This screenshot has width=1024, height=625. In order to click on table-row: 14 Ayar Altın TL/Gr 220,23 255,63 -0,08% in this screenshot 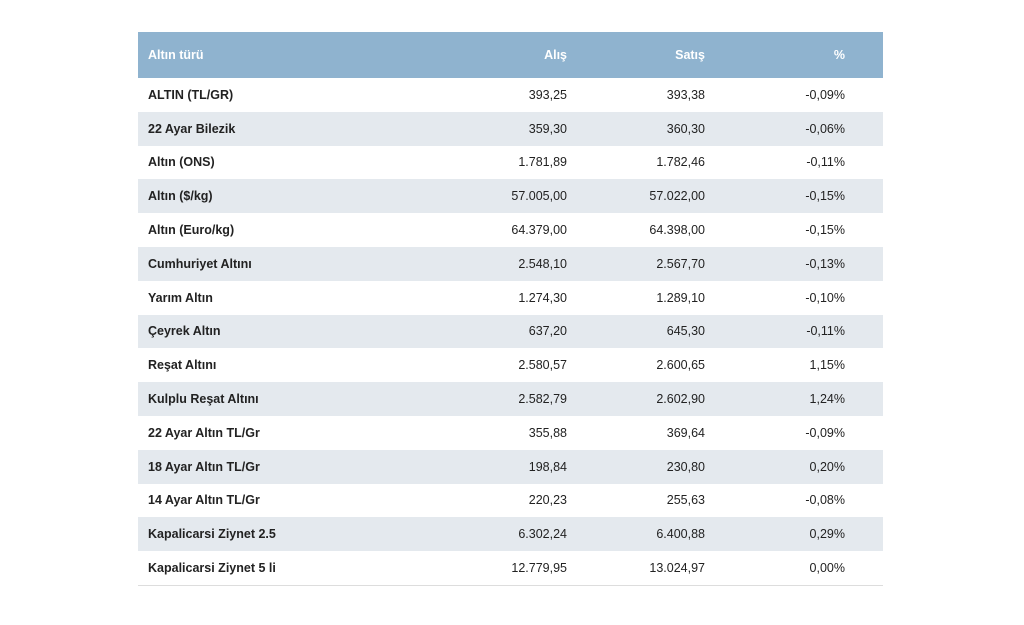, I will do `click(510, 501)`.